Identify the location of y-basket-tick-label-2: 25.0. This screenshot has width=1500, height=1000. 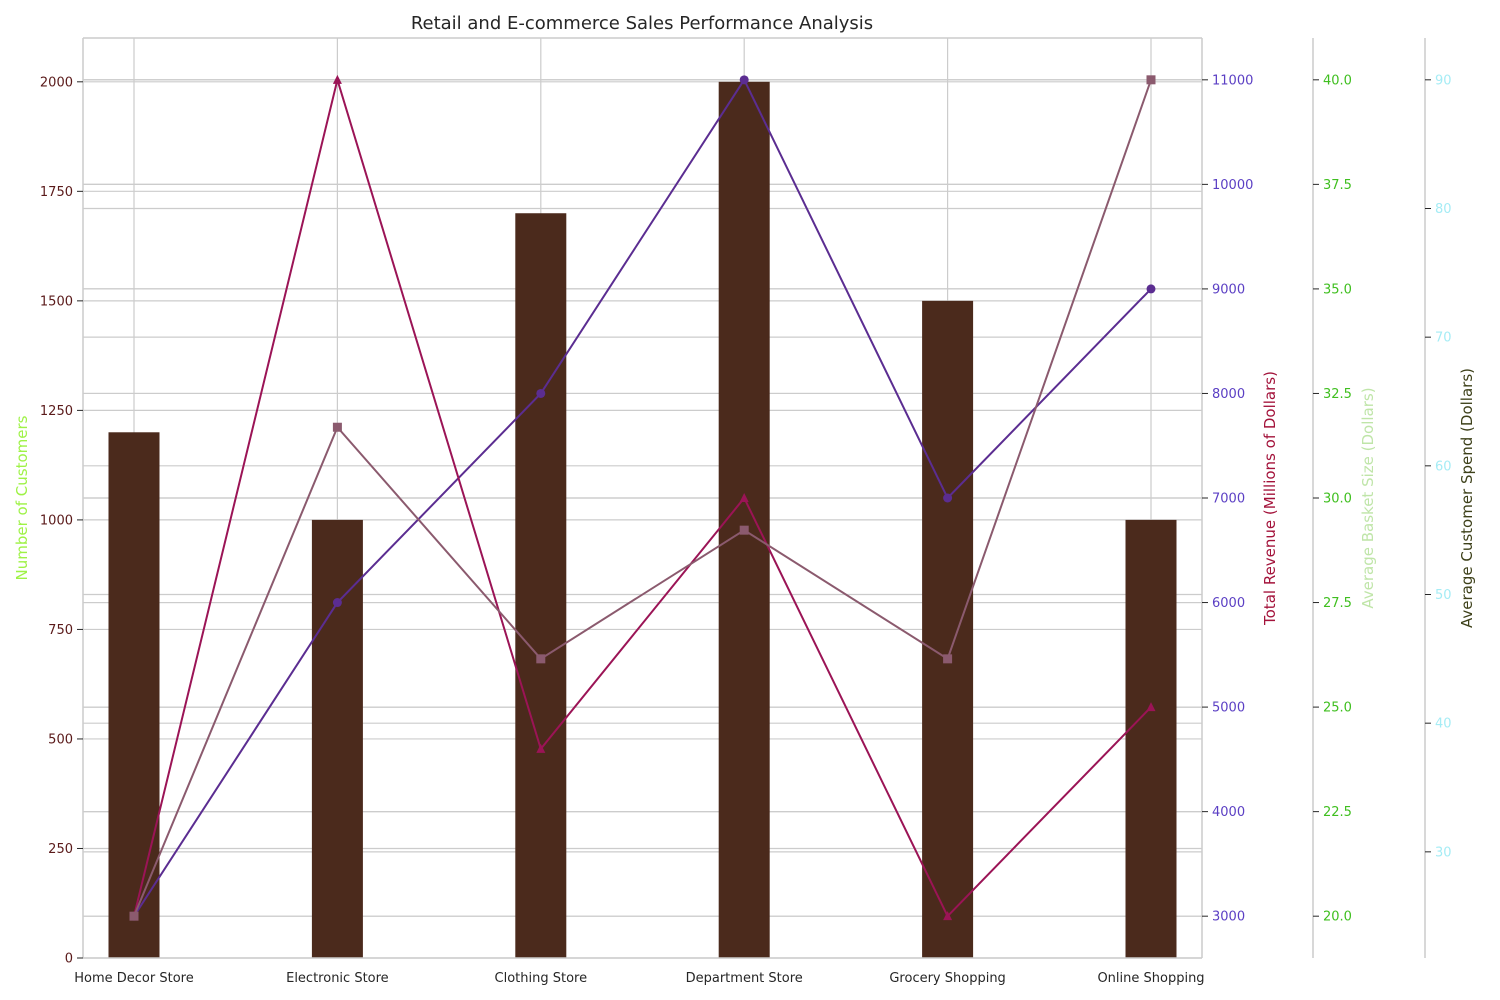
(1337, 708).